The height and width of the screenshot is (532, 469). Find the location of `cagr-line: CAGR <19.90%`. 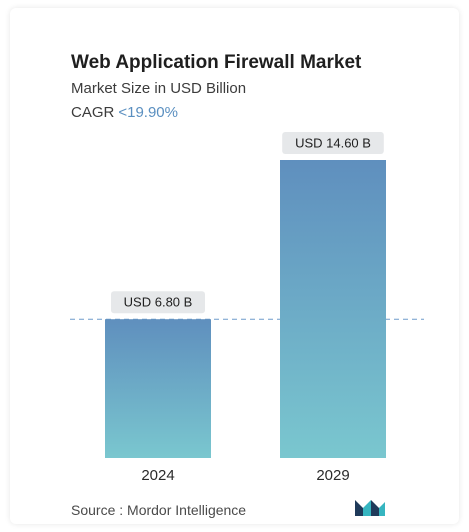

cagr-line: CAGR <19.90% is located at coordinates (124, 112).